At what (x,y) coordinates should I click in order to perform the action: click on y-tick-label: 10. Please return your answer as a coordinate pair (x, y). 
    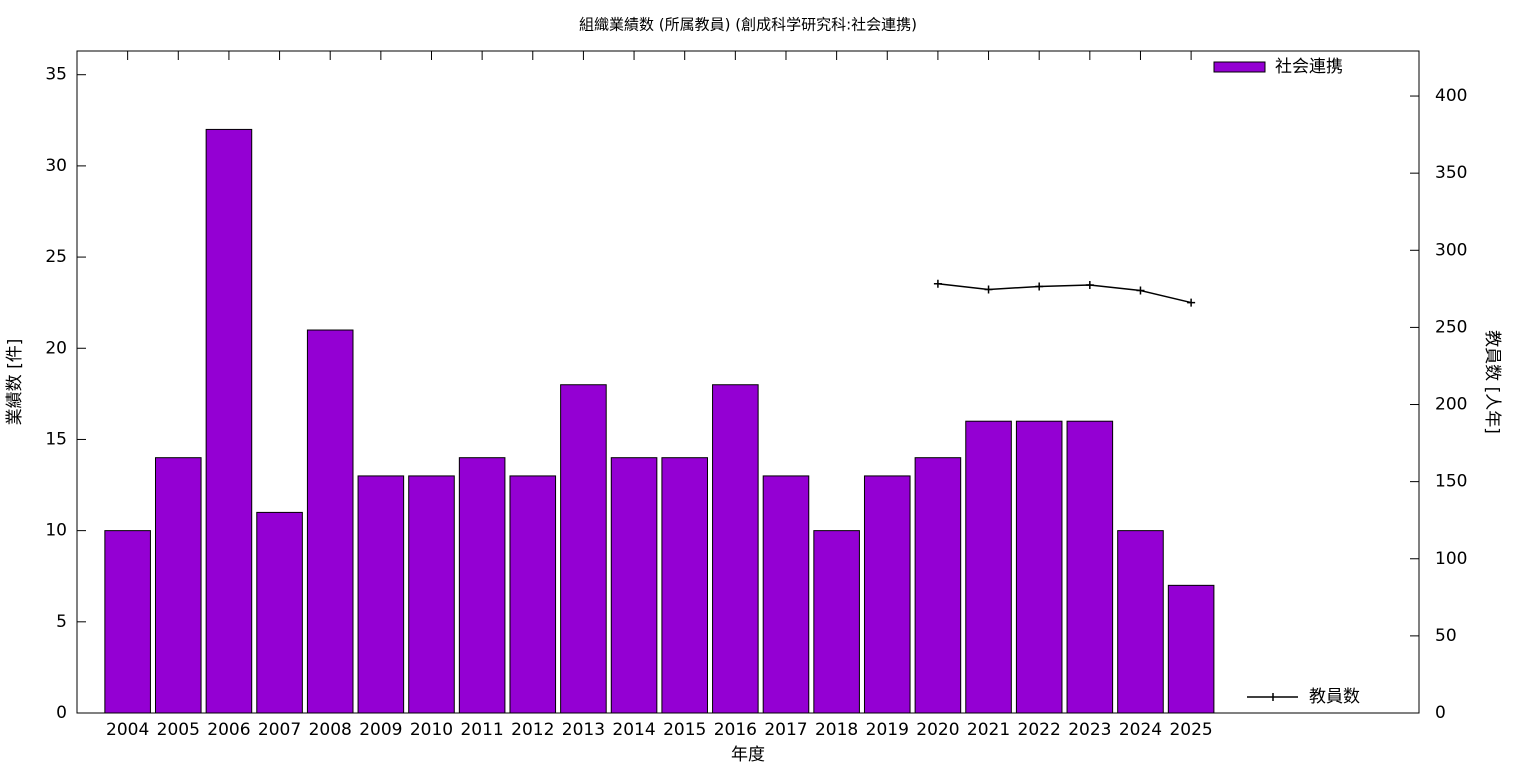
    Looking at the image, I should click on (56, 531).